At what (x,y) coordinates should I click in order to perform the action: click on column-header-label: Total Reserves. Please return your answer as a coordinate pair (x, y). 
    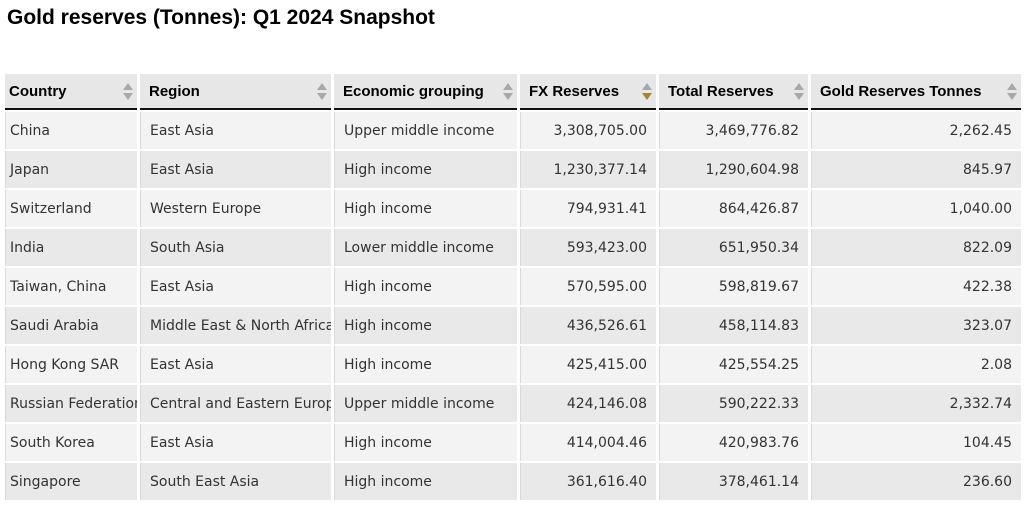
    Looking at the image, I should click on (721, 91).